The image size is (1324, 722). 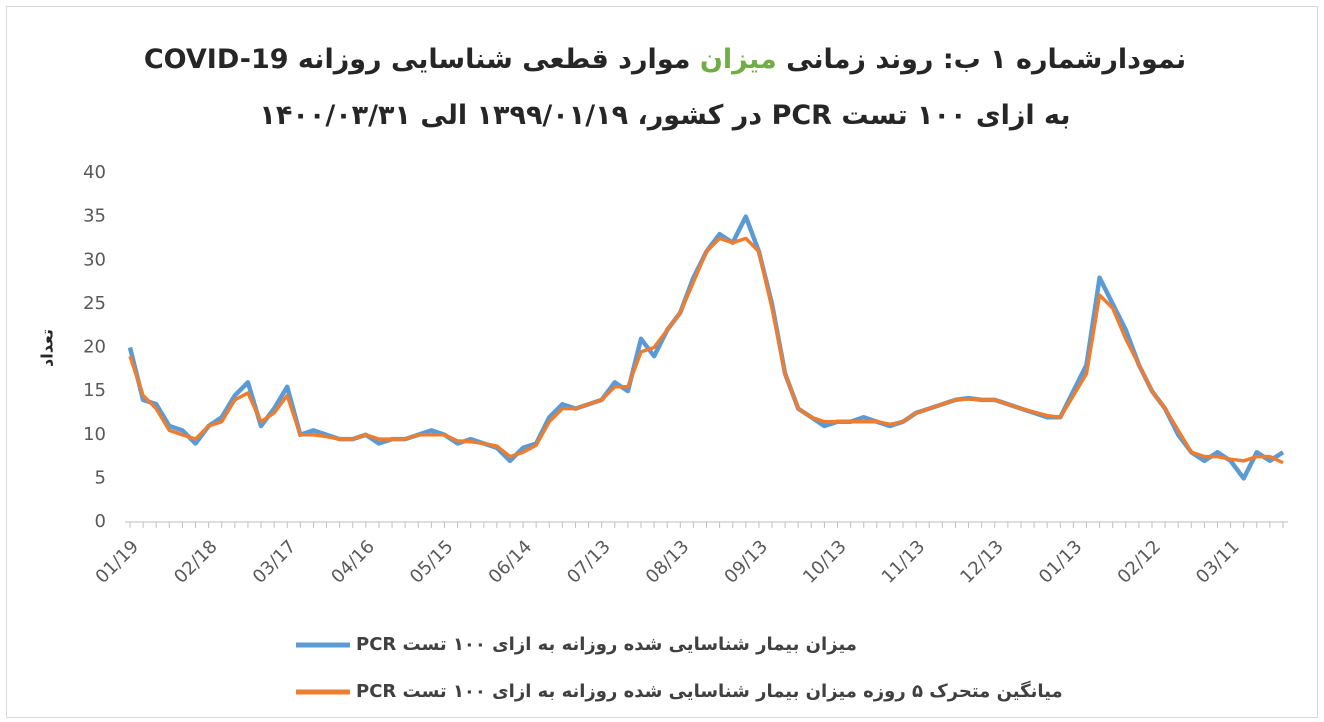 I want to click on y-axis-label: تعداد, so click(x=47, y=348).